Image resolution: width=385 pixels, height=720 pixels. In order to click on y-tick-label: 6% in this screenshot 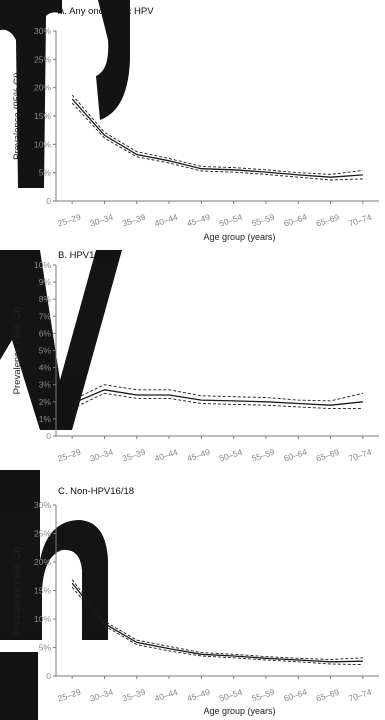, I will do `click(45, 333)`.